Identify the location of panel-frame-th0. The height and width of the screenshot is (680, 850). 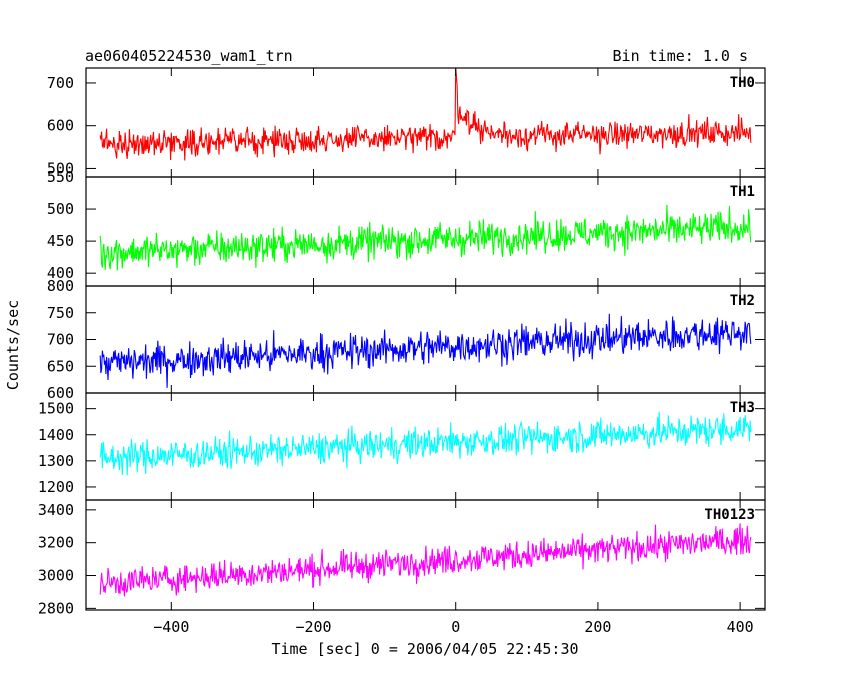
(425, 122).